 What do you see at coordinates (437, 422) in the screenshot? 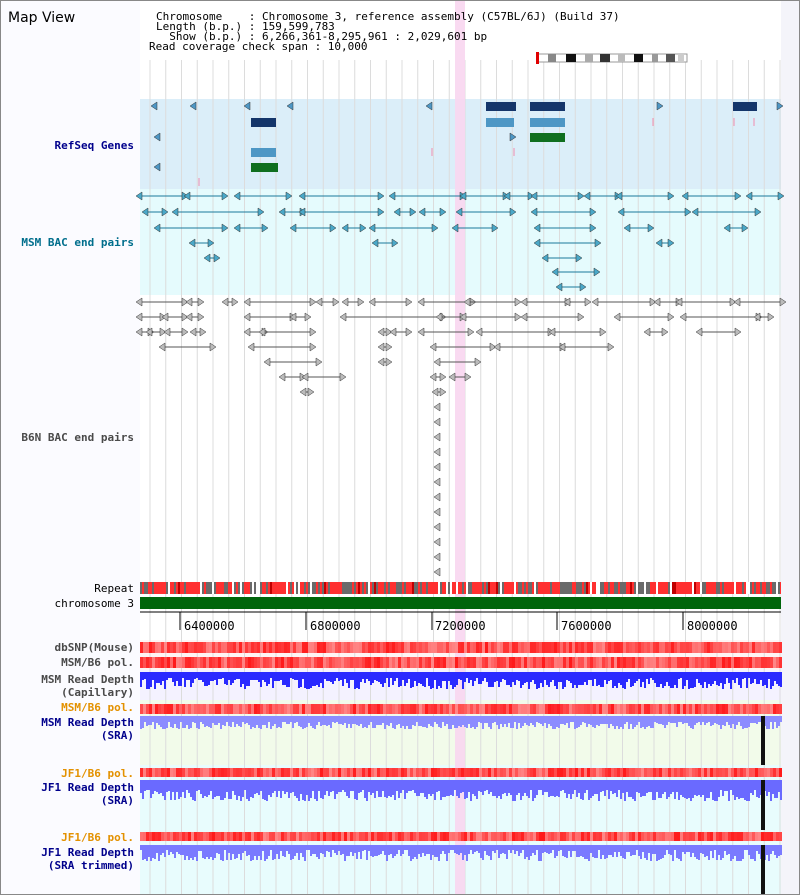
I see `b6n-bac-end` at bounding box center [437, 422].